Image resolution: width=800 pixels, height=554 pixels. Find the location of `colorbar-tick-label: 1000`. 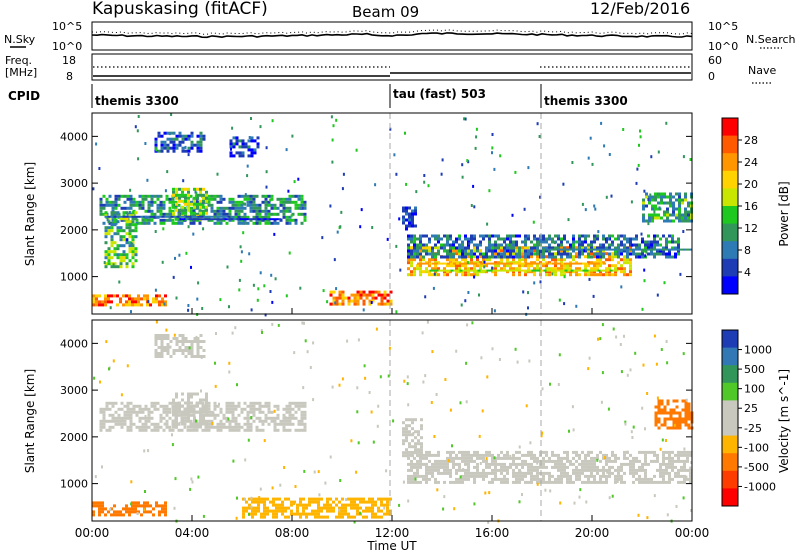

colorbar-tick-label: 1000 is located at coordinates (758, 350).